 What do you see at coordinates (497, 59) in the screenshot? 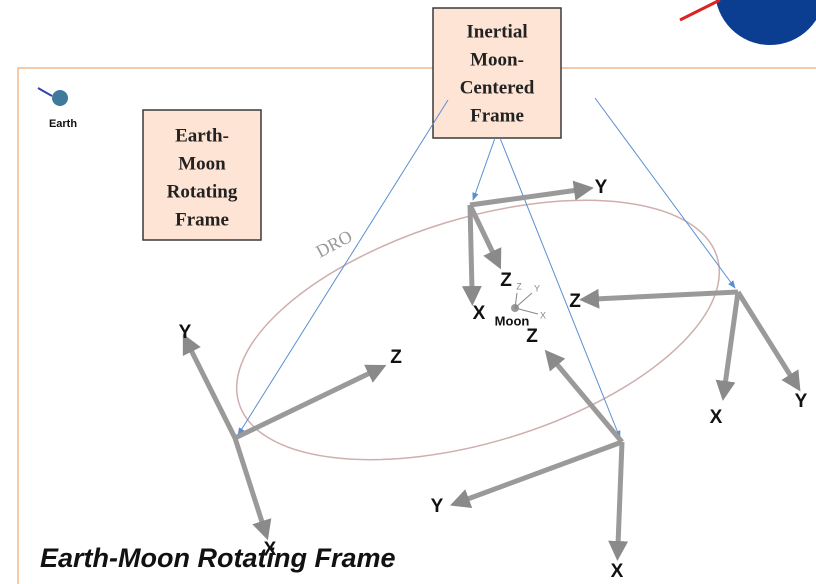
I see `box-text: Moon-` at bounding box center [497, 59].